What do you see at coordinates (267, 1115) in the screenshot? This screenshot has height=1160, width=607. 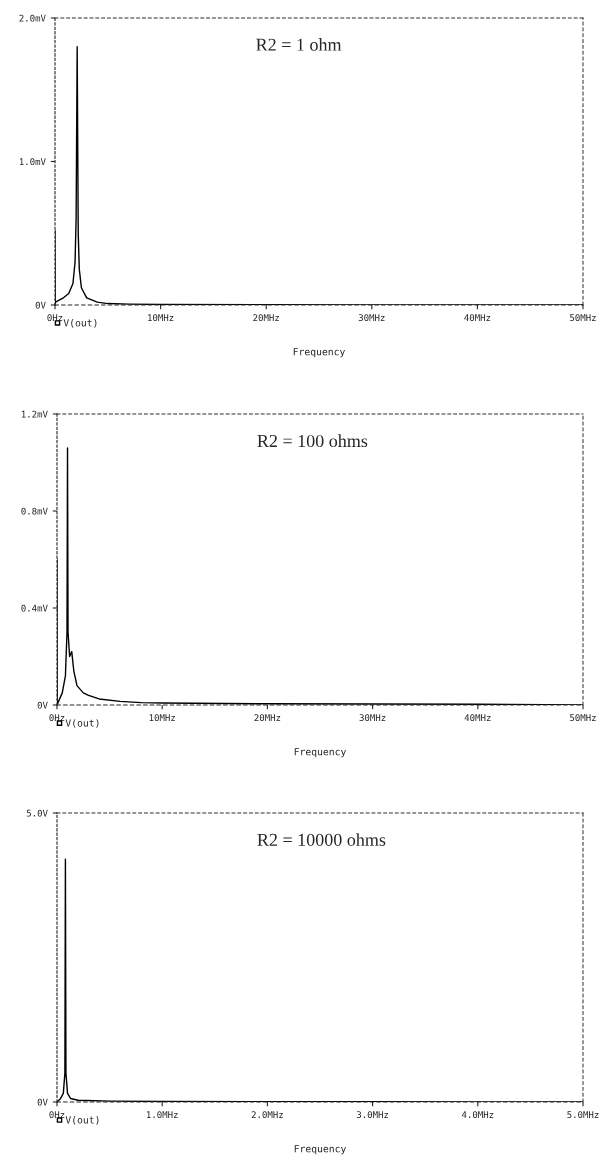 I see `x-tick-label: 2.0MHz` at bounding box center [267, 1115].